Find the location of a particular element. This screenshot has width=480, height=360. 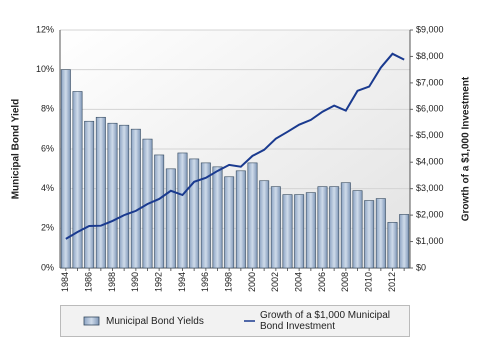

x-tick-label: 1998 is located at coordinates (229, 282).